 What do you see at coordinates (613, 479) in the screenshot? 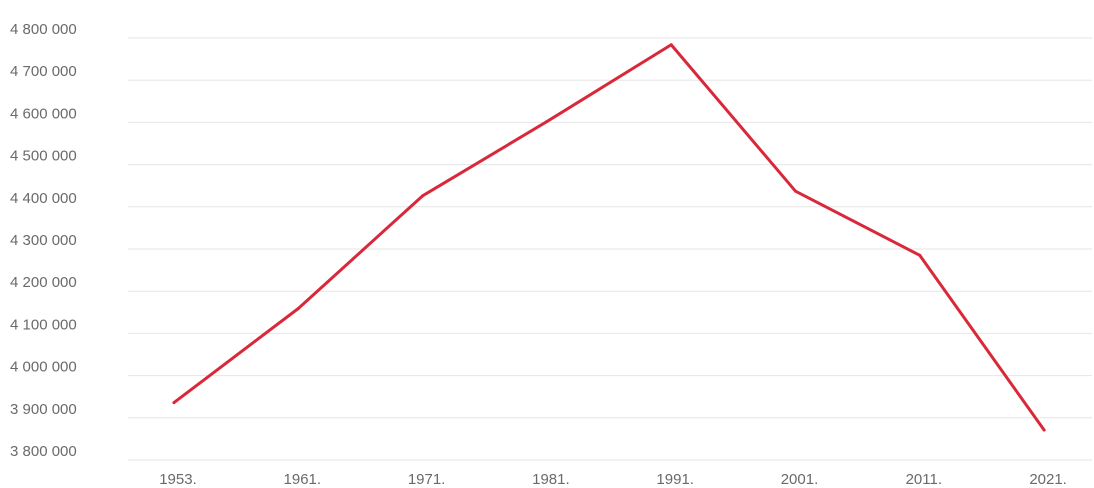
I see `x-axis-tick-labels: 1953. 1961. 1971. 1981. 1991. 2001. 2011. 2021.` at bounding box center [613, 479].